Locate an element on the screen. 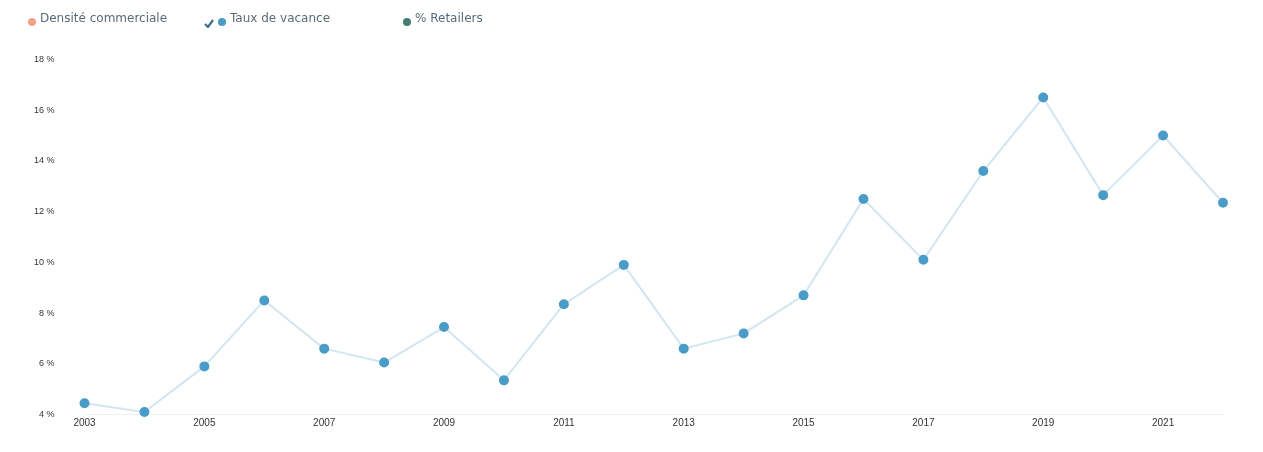 This screenshot has width=1263, height=452. x-tick-label: 2015 is located at coordinates (804, 423).